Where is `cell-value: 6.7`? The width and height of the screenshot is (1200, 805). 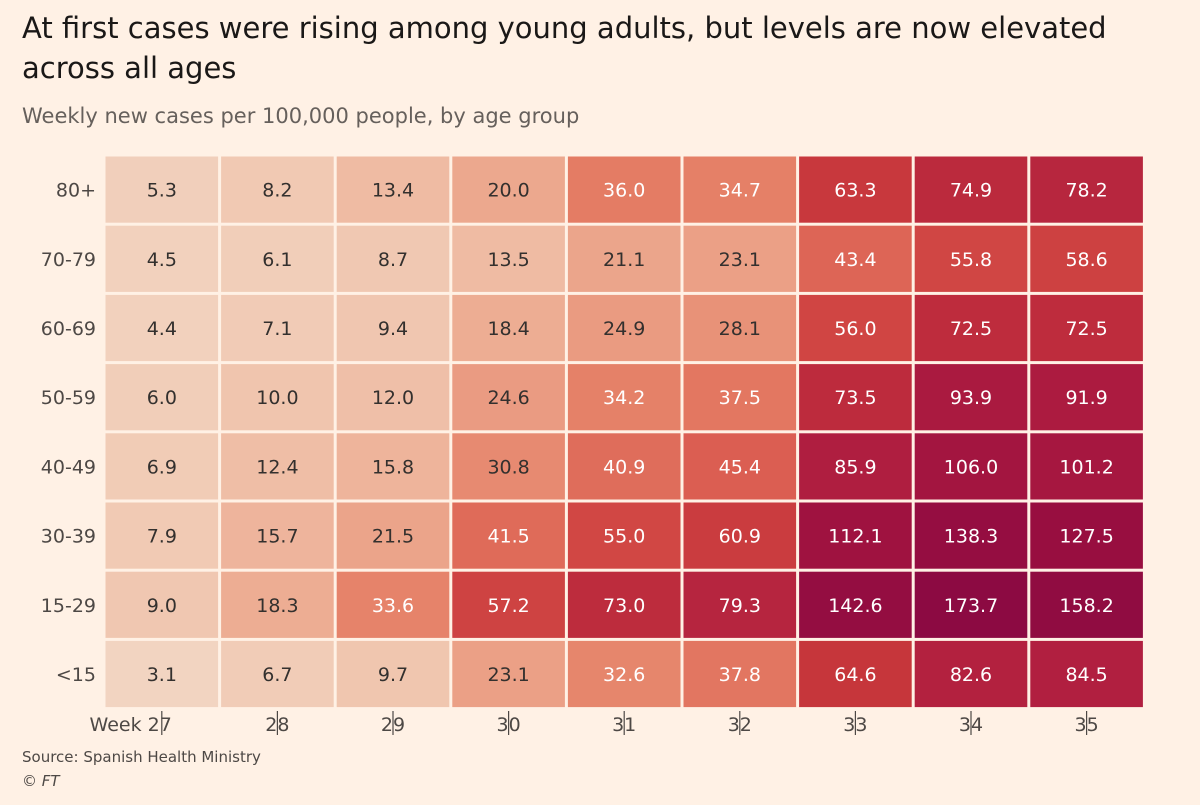 cell-value: 6.7 is located at coordinates (277, 675).